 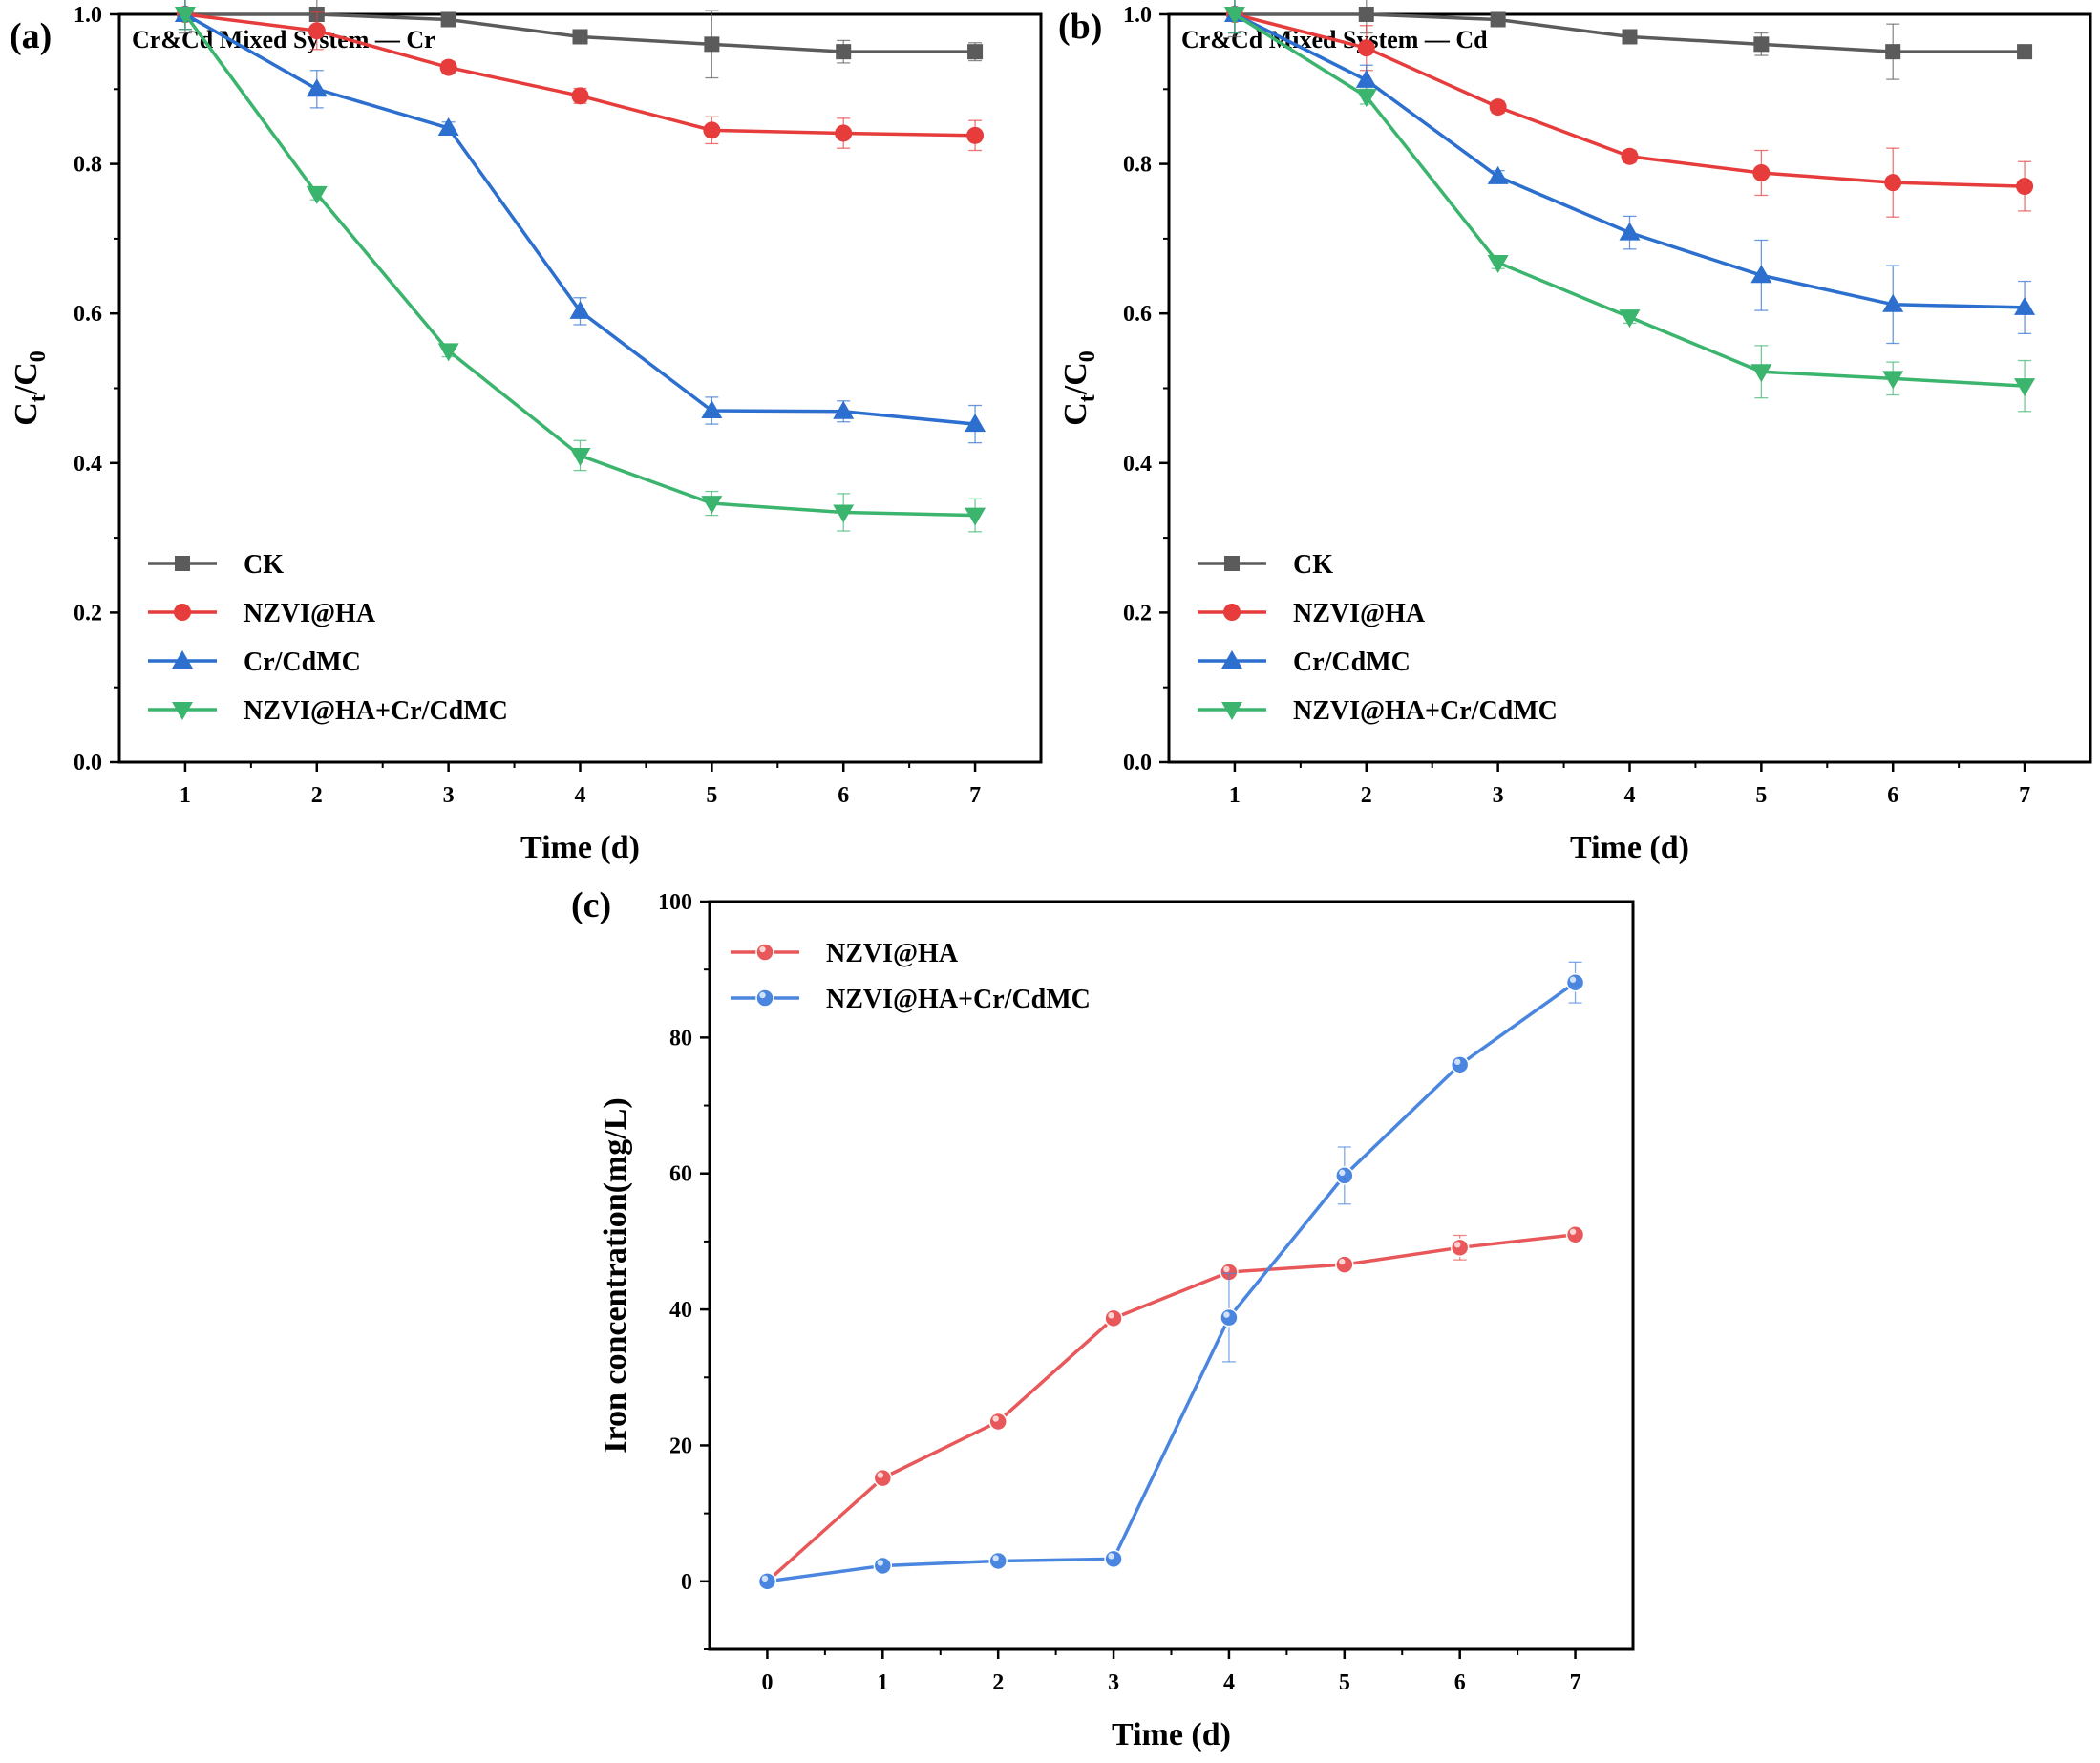 What do you see at coordinates (591, 905) in the screenshot?
I see `panel-label: (c)` at bounding box center [591, 905].